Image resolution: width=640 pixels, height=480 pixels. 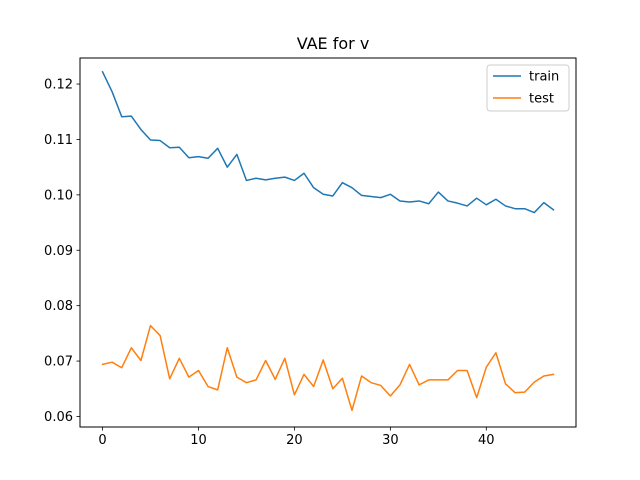 I want to click on x-tick-label: 20, so click(x=294, y=440).